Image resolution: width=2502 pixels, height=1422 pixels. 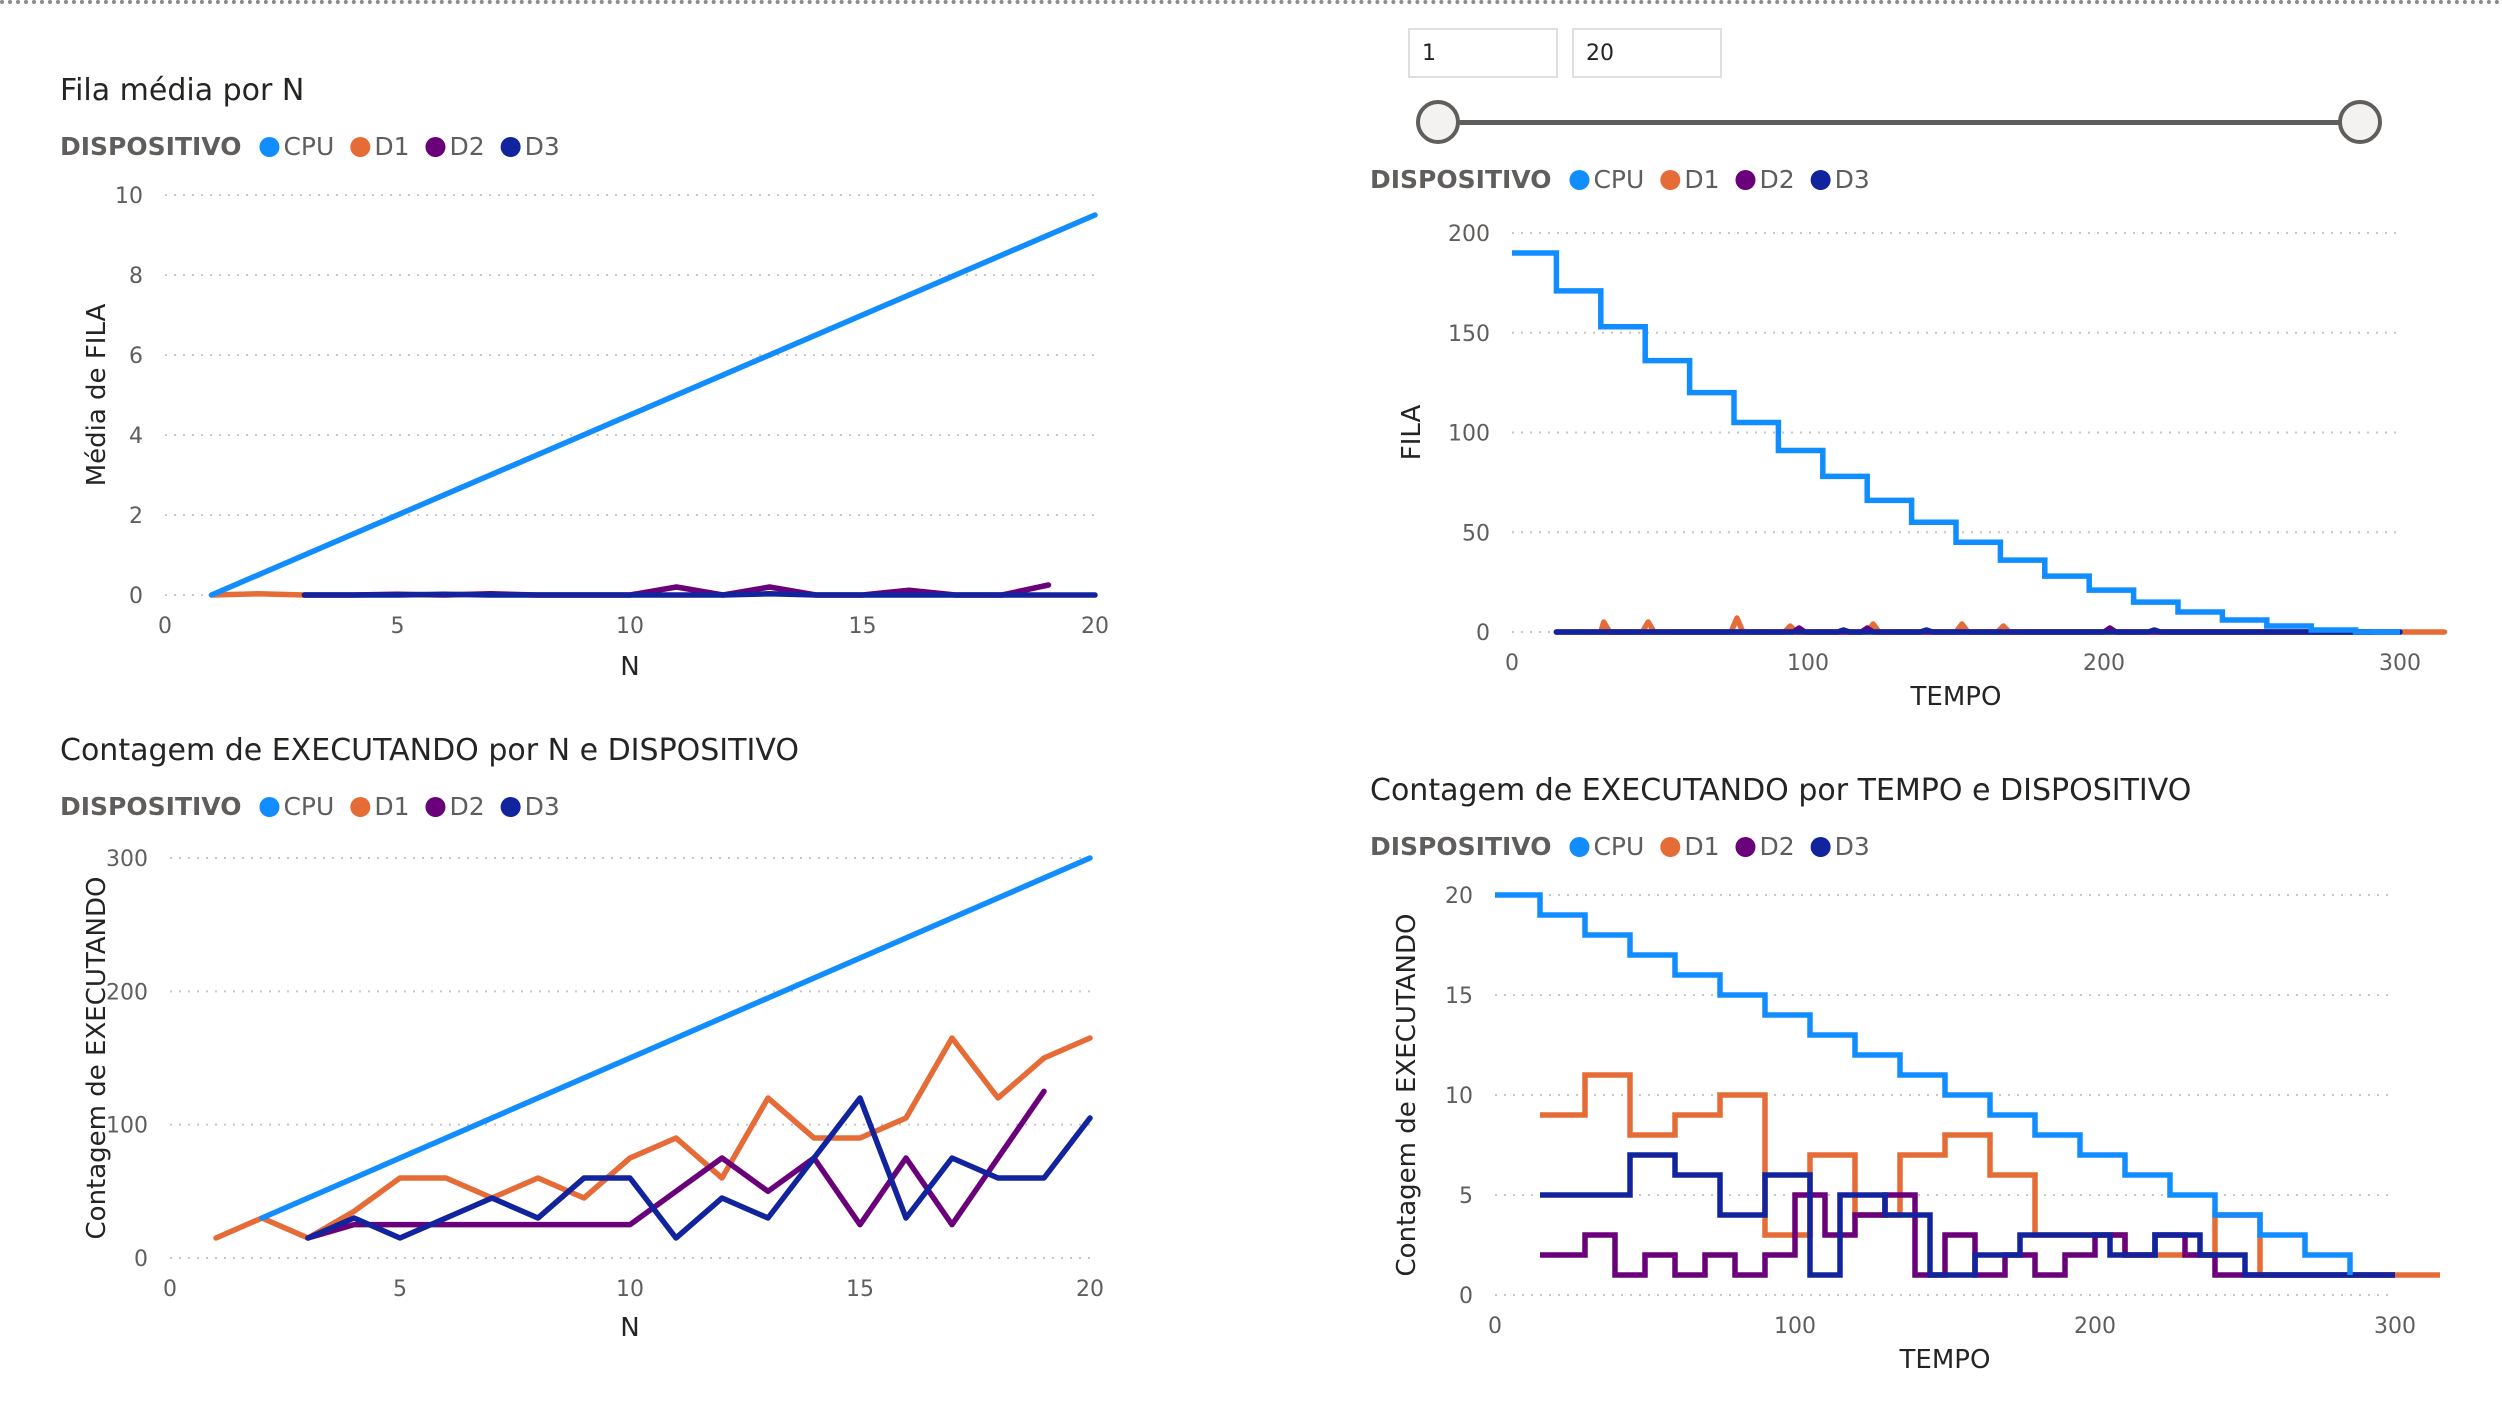 I want to click on y-tick-label: 5, so click(x=1466, y=1196).